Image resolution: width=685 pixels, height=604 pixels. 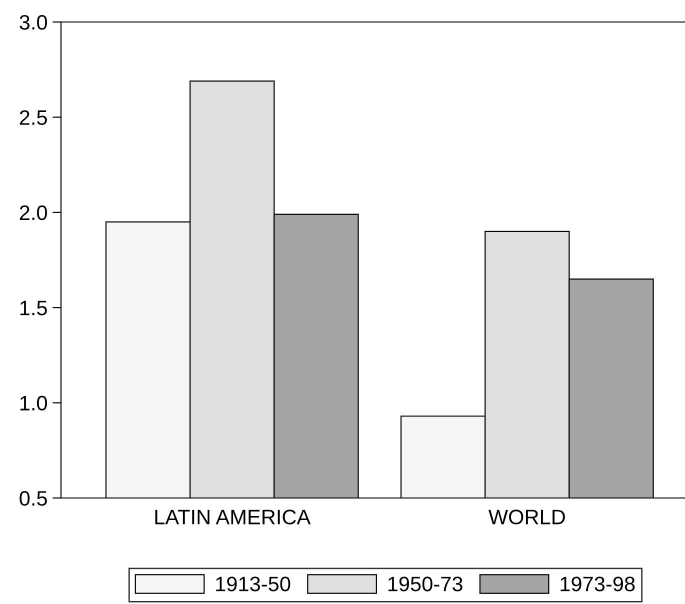 I want to click on legend-label: 1973-98, so click(x=597, y=584).